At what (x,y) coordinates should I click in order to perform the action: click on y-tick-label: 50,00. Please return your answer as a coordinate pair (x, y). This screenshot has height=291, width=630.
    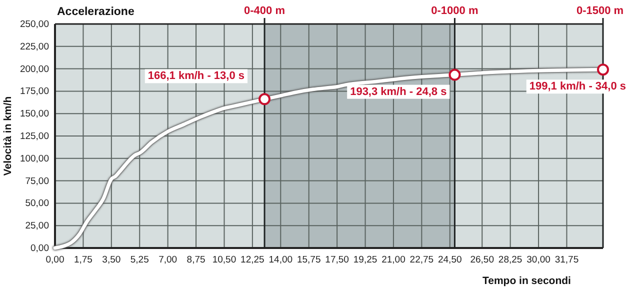
    Looking at the image, I should click on (37, 204).